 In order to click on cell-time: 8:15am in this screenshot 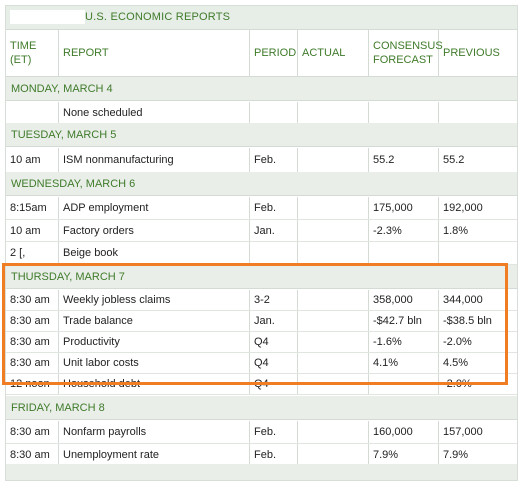, I will do `click(32, 208)`.